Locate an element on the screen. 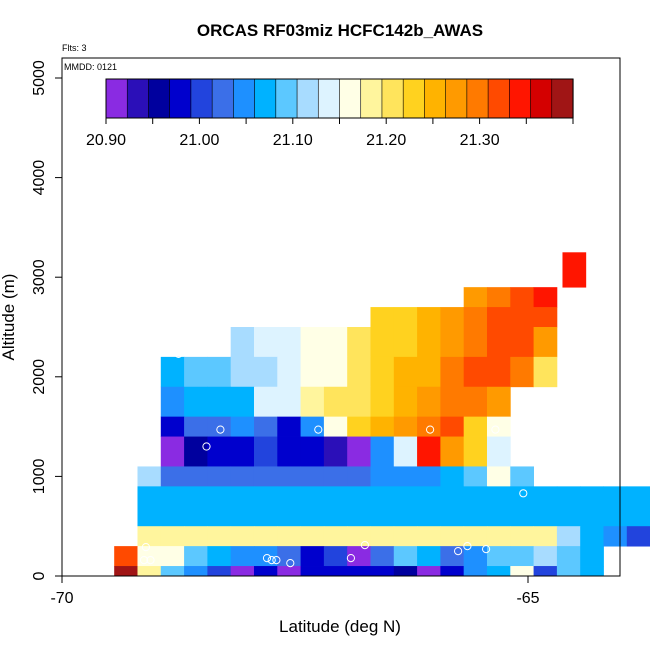  colorbar-tick-label: 21.20 is located at coordinates (386, 140).